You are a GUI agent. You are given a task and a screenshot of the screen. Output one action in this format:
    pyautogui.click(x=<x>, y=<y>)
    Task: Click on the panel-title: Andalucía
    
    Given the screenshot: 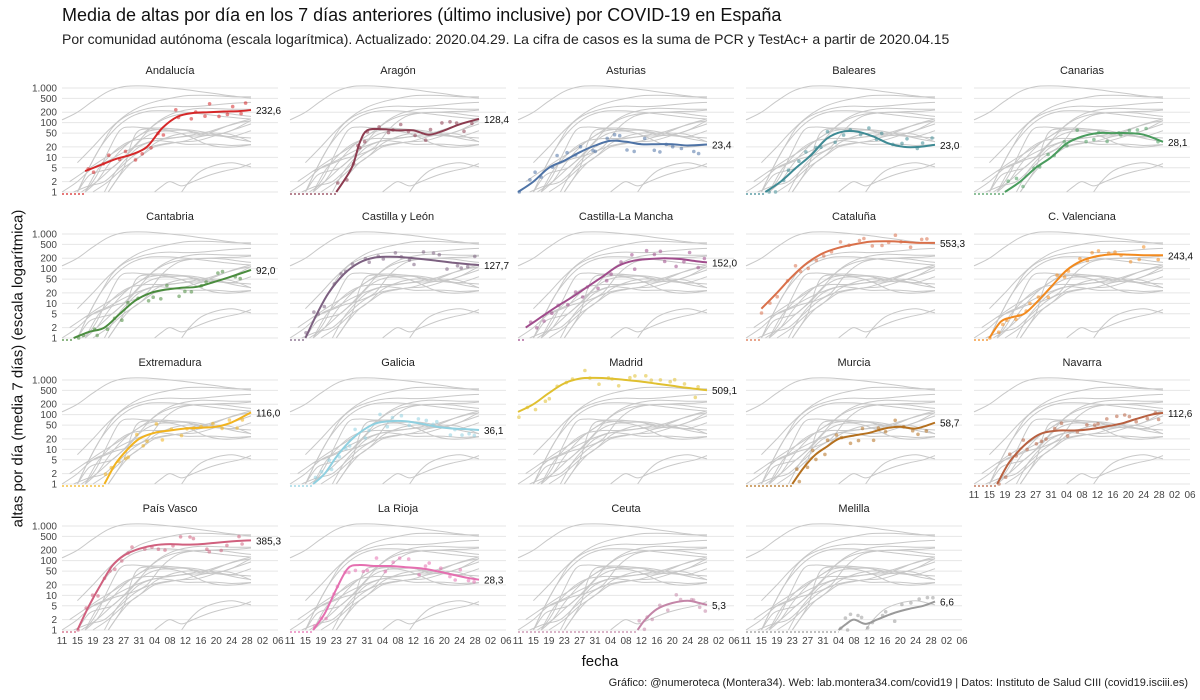 What is the action you would take?
    pyautogui.click(x=171, y=71)
    